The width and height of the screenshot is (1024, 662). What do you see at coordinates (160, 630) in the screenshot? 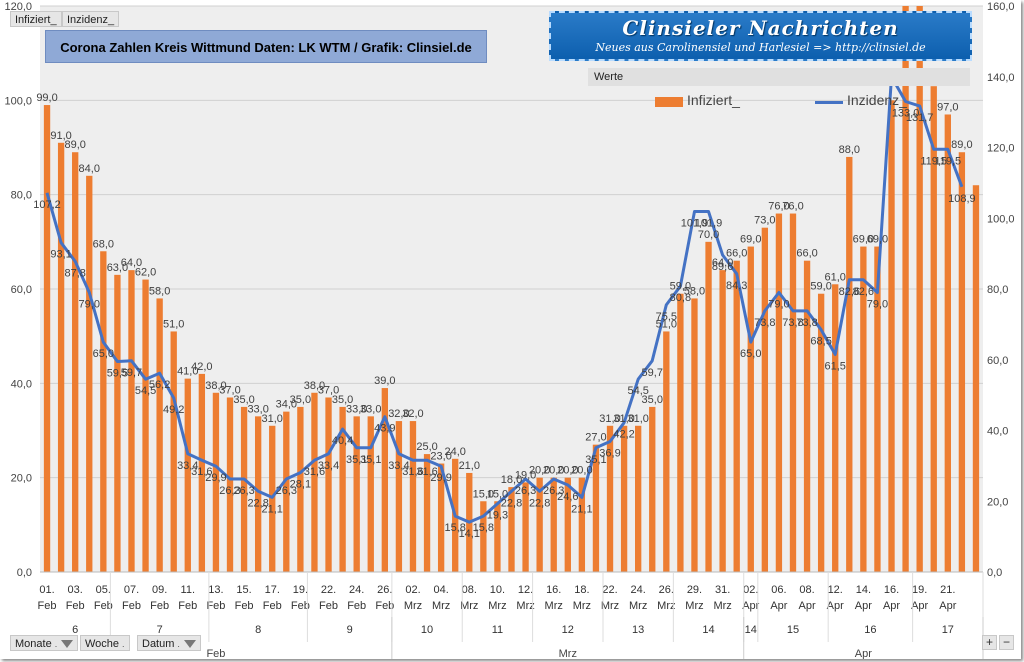
I see `week-label: 7` at bounding box center [160, 630].